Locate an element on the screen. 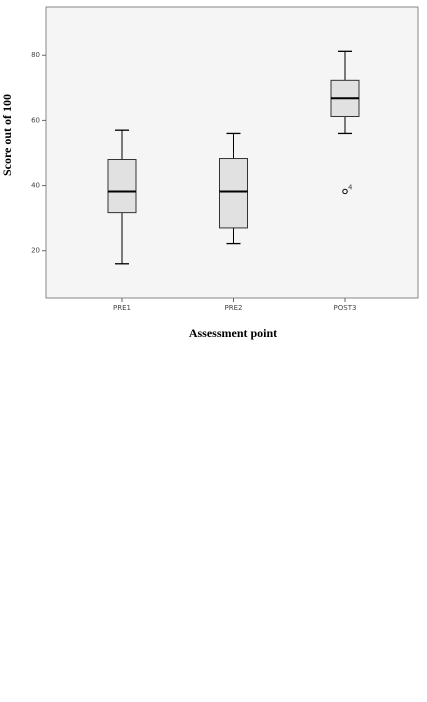  y-tick-label: 80 is located at coordinates (35, 55).